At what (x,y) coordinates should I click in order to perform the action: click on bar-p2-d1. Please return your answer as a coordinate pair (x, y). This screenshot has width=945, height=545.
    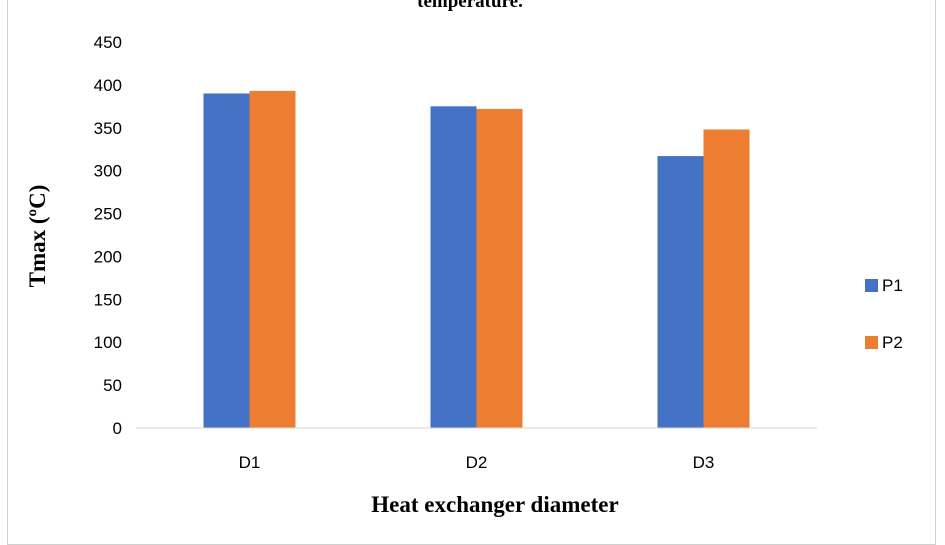
    Looking at the image, I should click on (272, 259).